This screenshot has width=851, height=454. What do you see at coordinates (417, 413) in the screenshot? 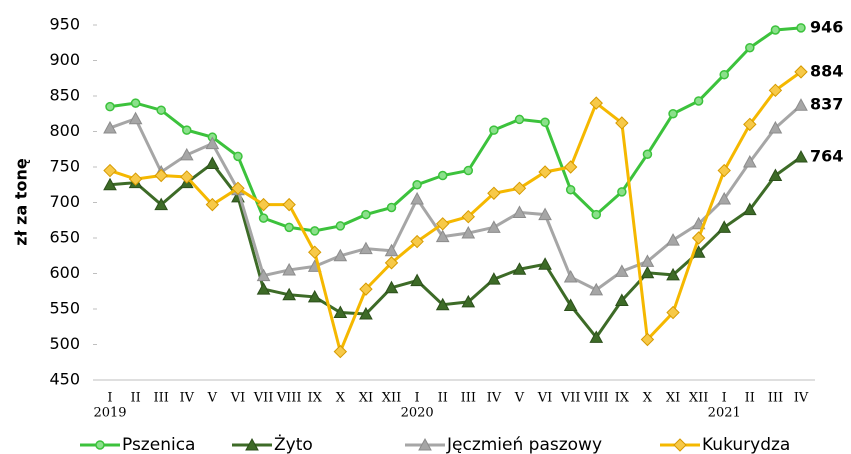
I see `year-label: 2020` at bounding box center [417, 413].